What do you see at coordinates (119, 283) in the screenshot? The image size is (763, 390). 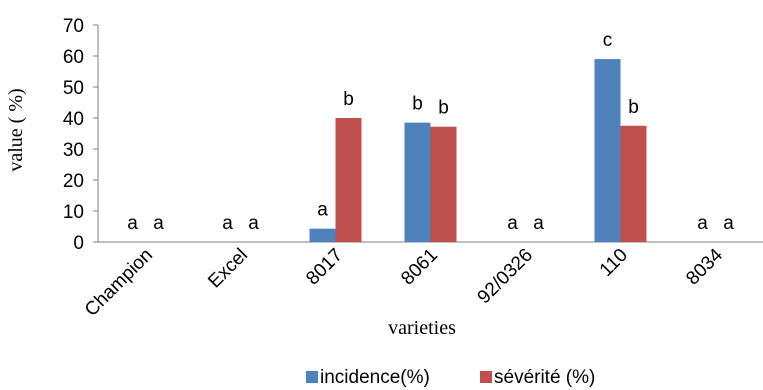 I see `x-tick-label: Champion` at bounding box center [119, 283].